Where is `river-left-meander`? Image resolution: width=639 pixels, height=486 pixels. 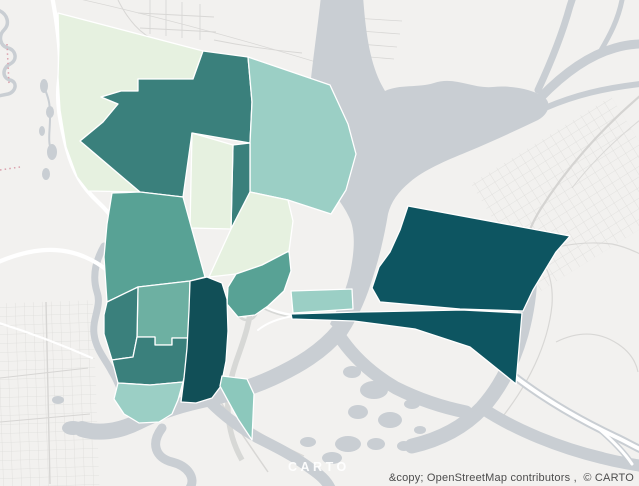 river-left-meander is located at coordinates (109, 324).